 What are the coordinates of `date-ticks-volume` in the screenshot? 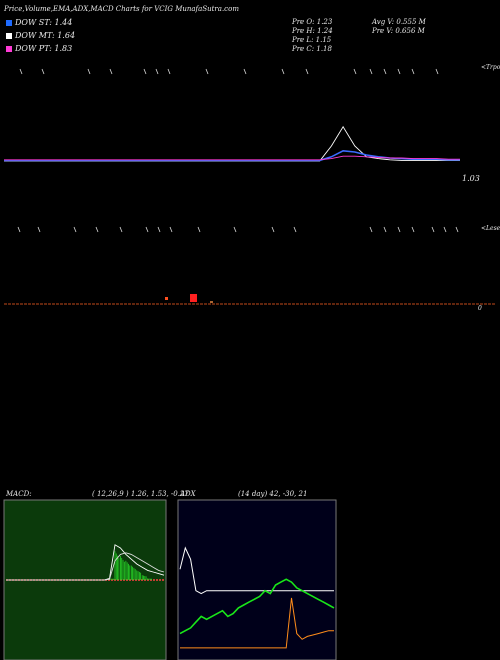 It's located at (238, 229).